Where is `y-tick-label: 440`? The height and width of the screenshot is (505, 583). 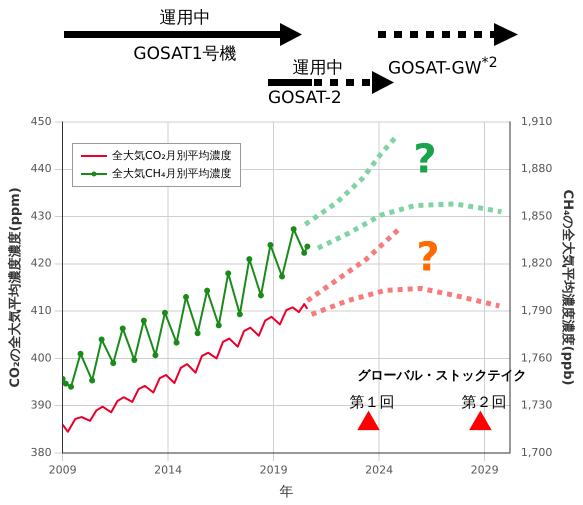
y-tick-label: 440 is located at coordinates (41, 169).